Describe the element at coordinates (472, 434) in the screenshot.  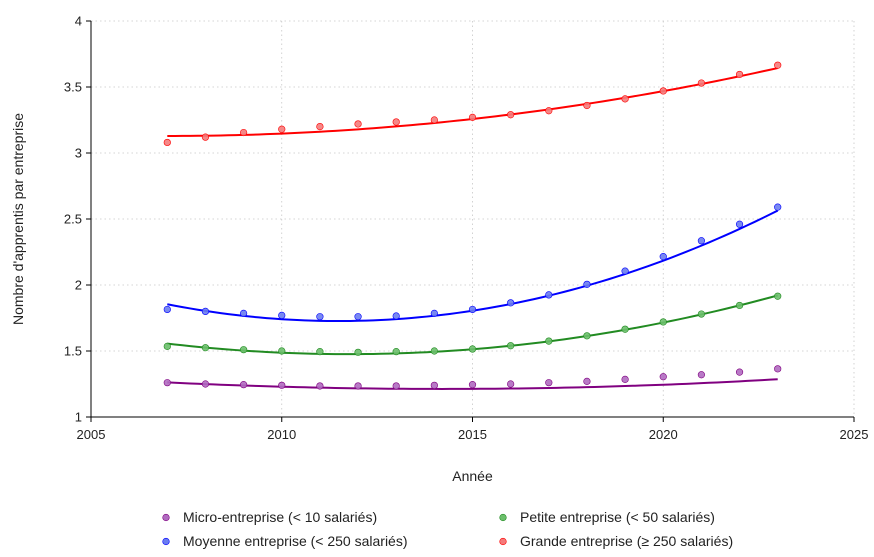
I see `x-tick-label: 2015` at that location.